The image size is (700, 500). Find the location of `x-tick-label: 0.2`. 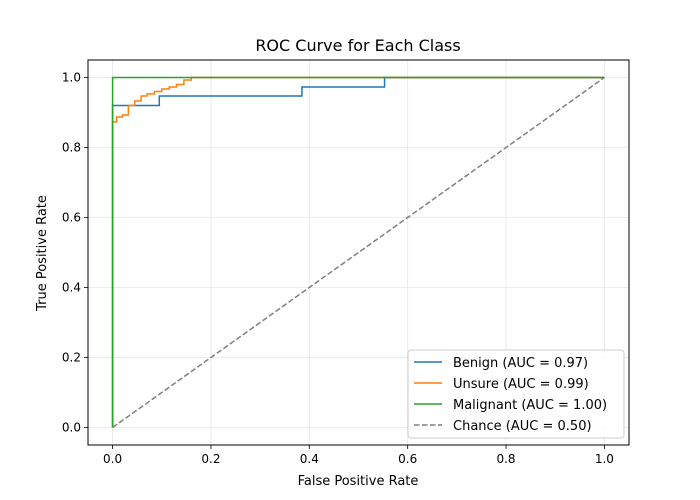

x-tick-label: 0.2 is located at coordinates (210, 459).